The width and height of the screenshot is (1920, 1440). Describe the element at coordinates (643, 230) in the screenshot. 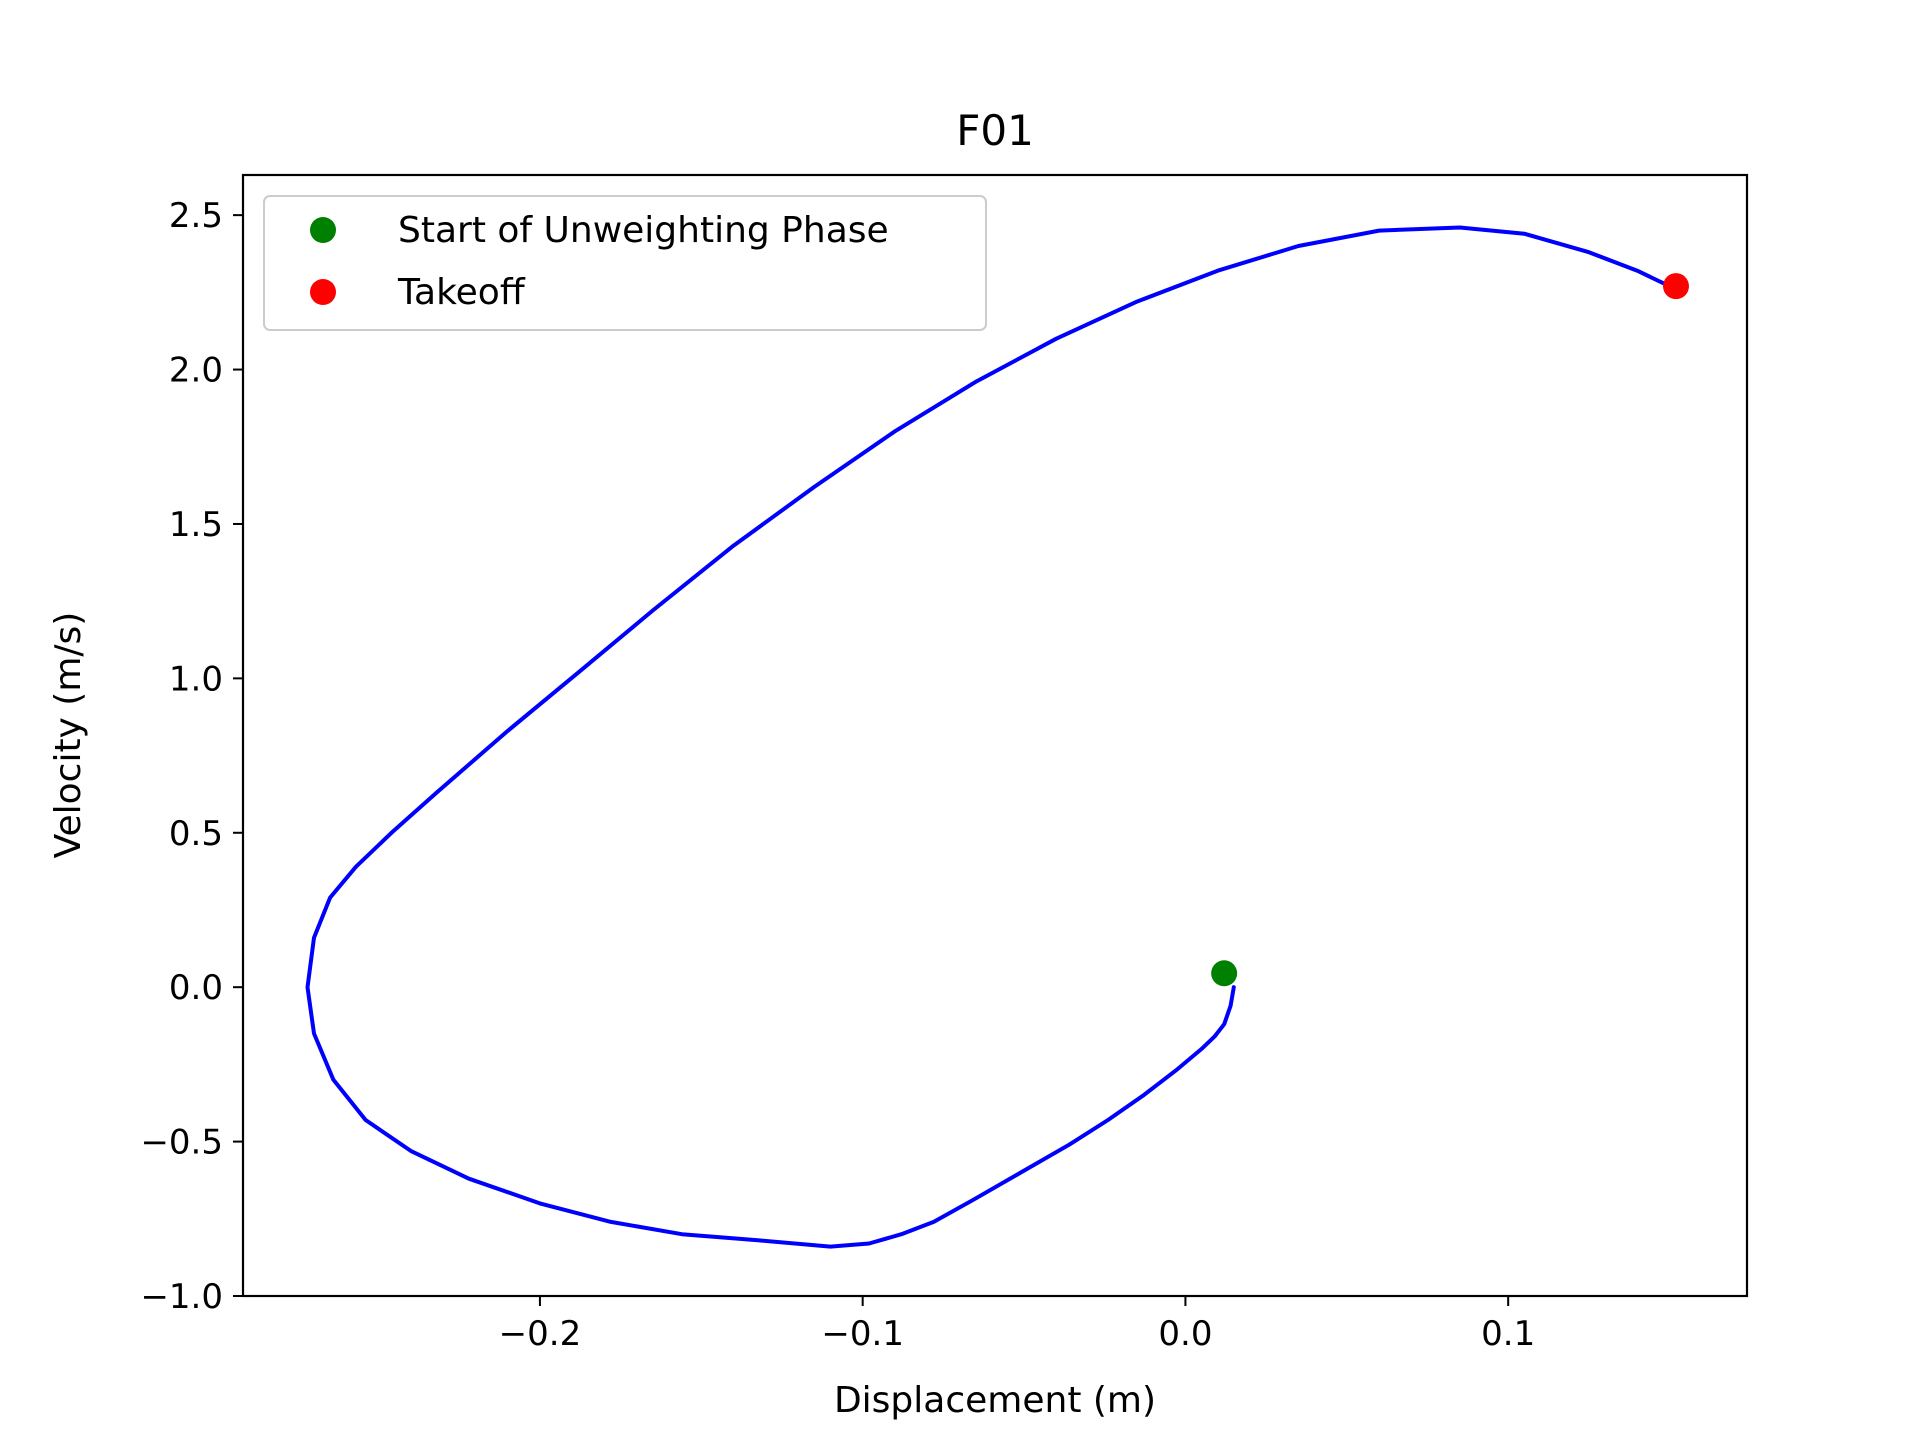

I see `legend-label: Start of Unweighting Phase` at that location.